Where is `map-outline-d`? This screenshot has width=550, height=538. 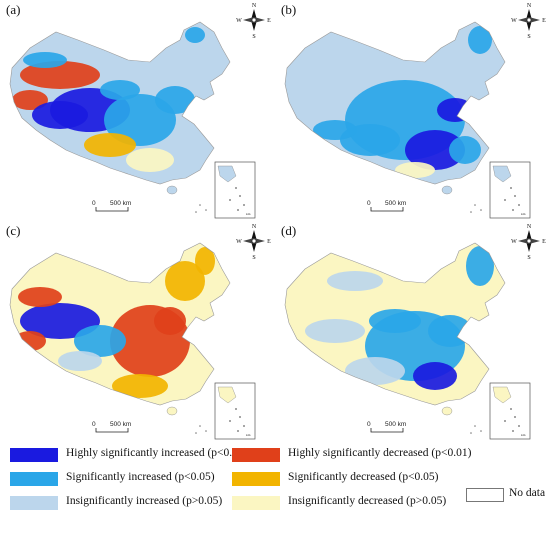 map-outline-d is located at coordinates (395, 324).